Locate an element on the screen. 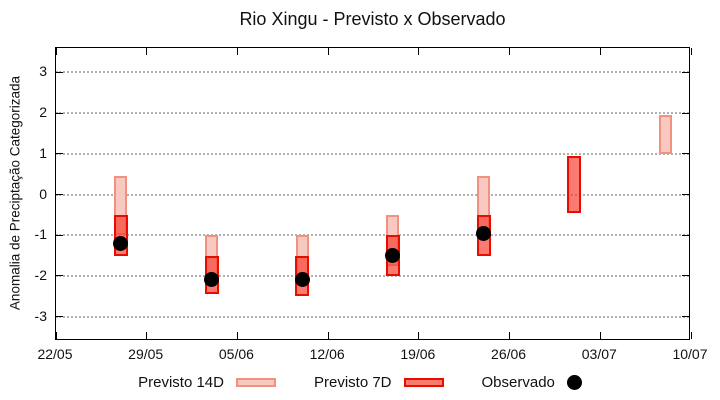 This screenshot has width=720, height=400. x-tick-label: 03/07 is located at coordinates (599, 354).